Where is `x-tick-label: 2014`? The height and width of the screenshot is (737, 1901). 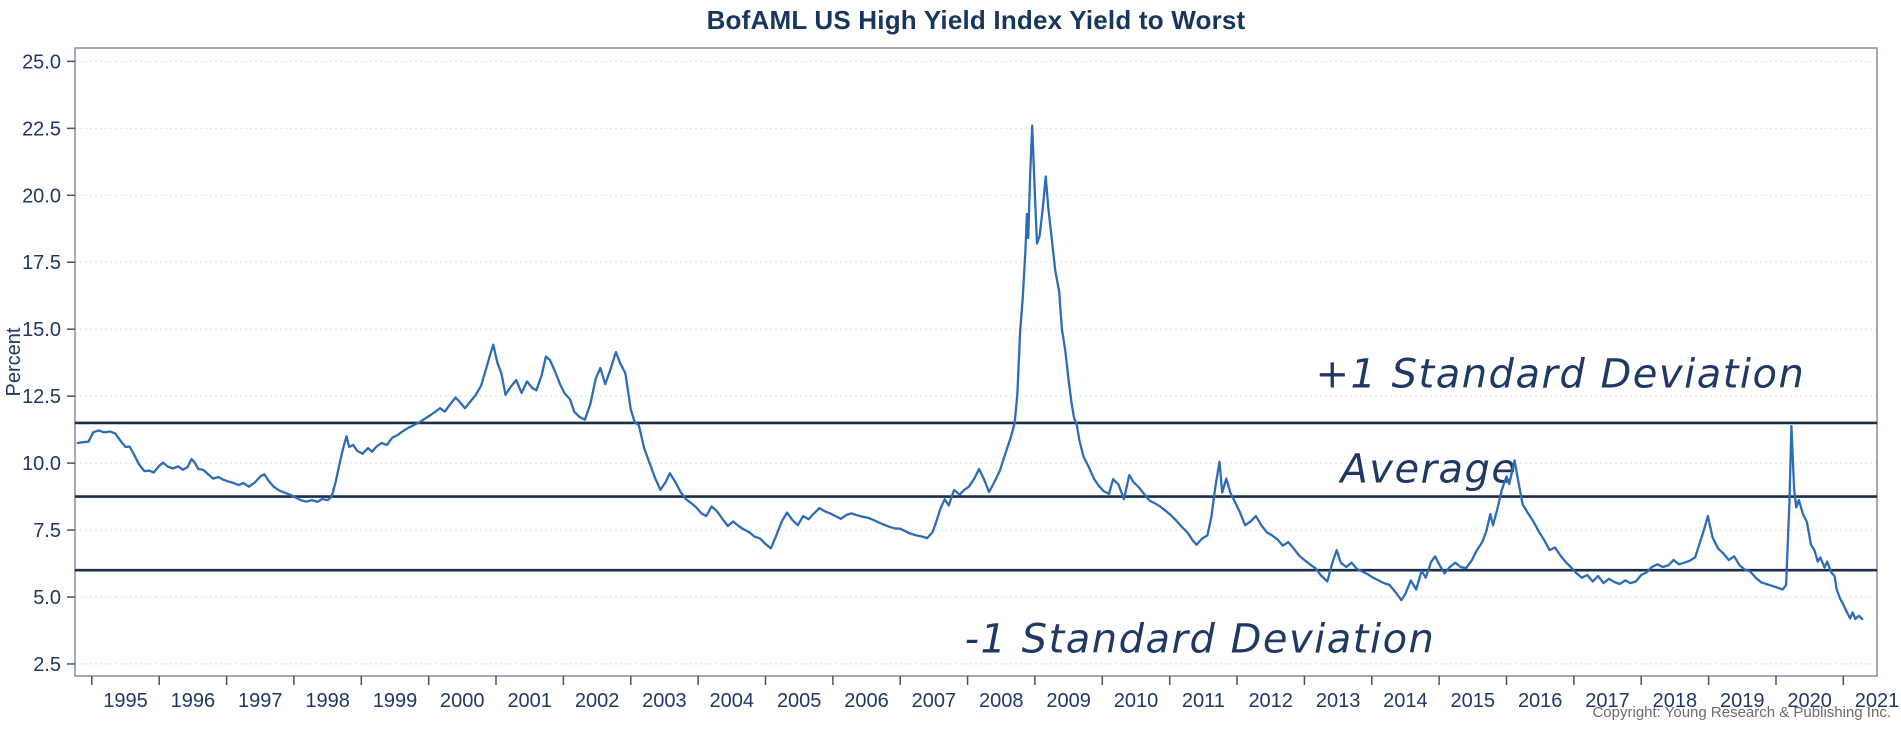
x-tick-label: 2014 is located at coordinates (1405, 701).